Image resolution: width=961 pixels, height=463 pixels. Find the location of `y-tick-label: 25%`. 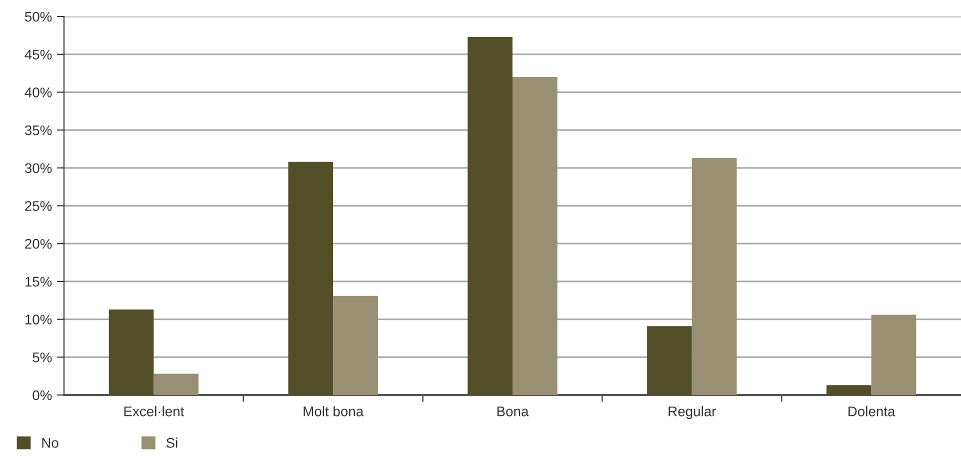

y-tick-label: 25% is located at coordinates (38, 206).